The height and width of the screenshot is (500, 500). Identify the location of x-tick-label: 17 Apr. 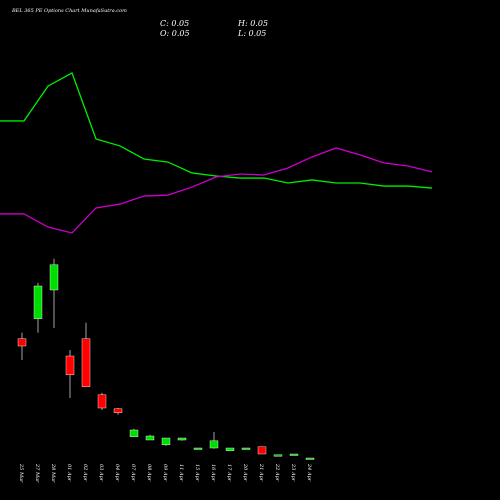
(229, 473).